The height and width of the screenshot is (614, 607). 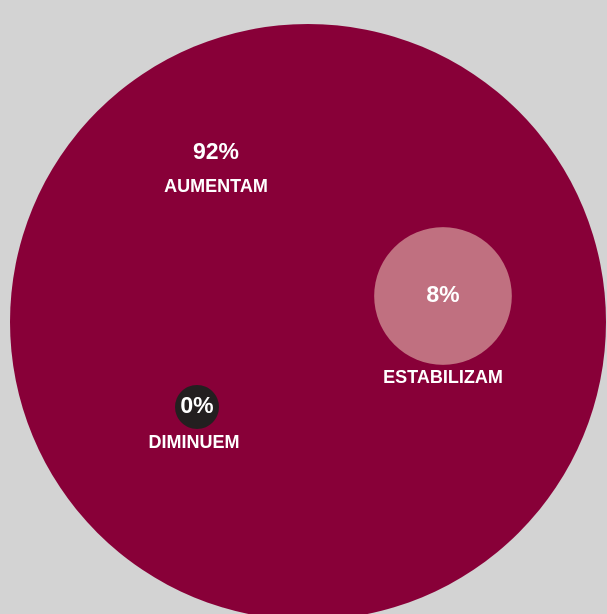 What do you see at coordinates (194, 442) in the screenshot?
I see `category-label: DIMINUEM` at bounding box center [194, 442].